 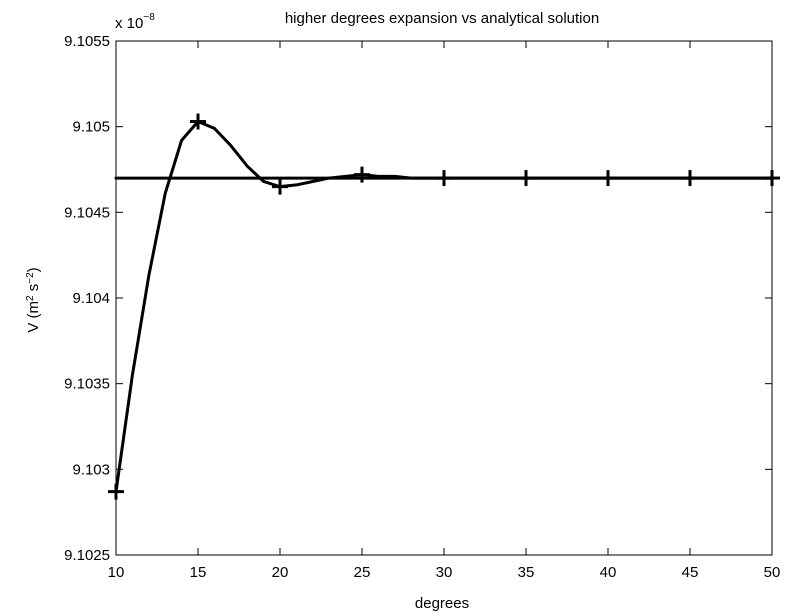 What do you see at coordinates (772, 572) in the screenshot?
I see `x-tick-label: 50` at bounding box center [772, 572].